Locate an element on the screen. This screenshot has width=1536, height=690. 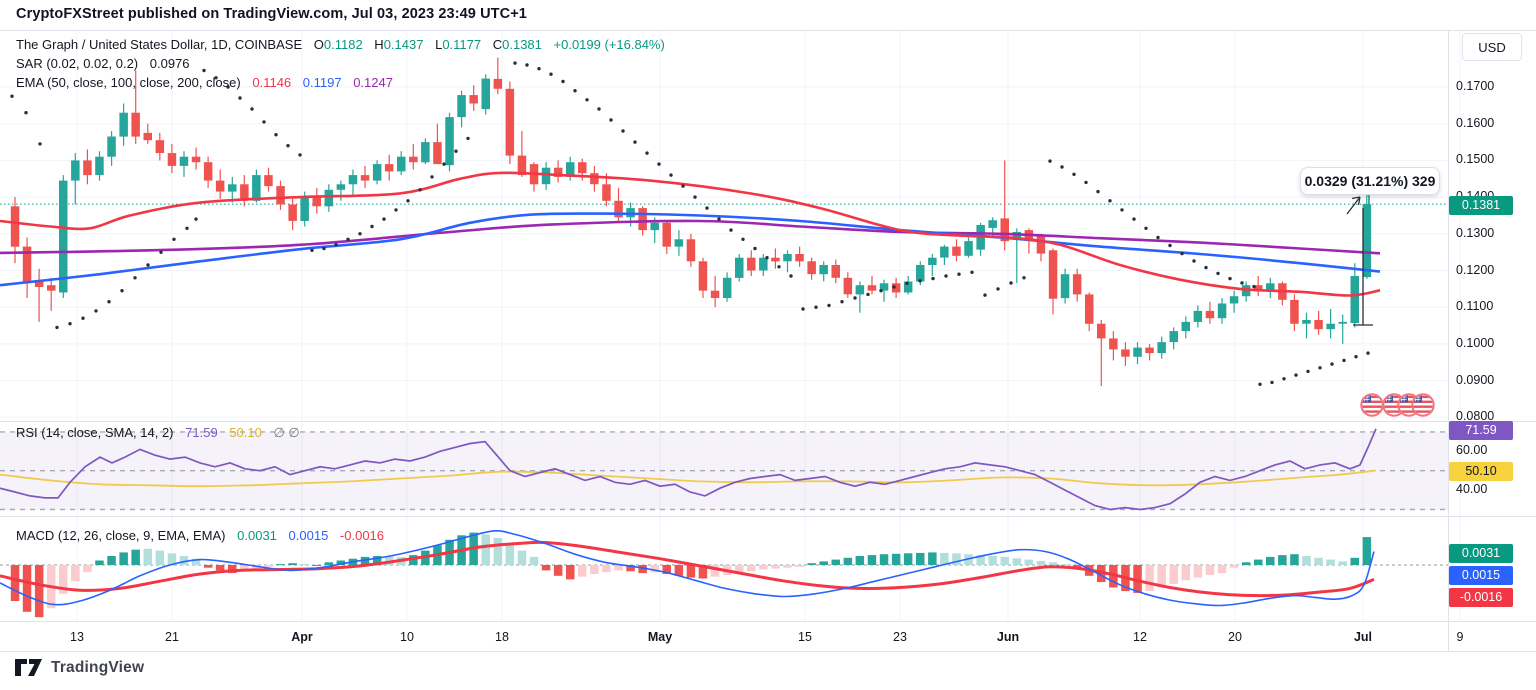
time-tick-label: Apr is located at coordinates (302, 637).